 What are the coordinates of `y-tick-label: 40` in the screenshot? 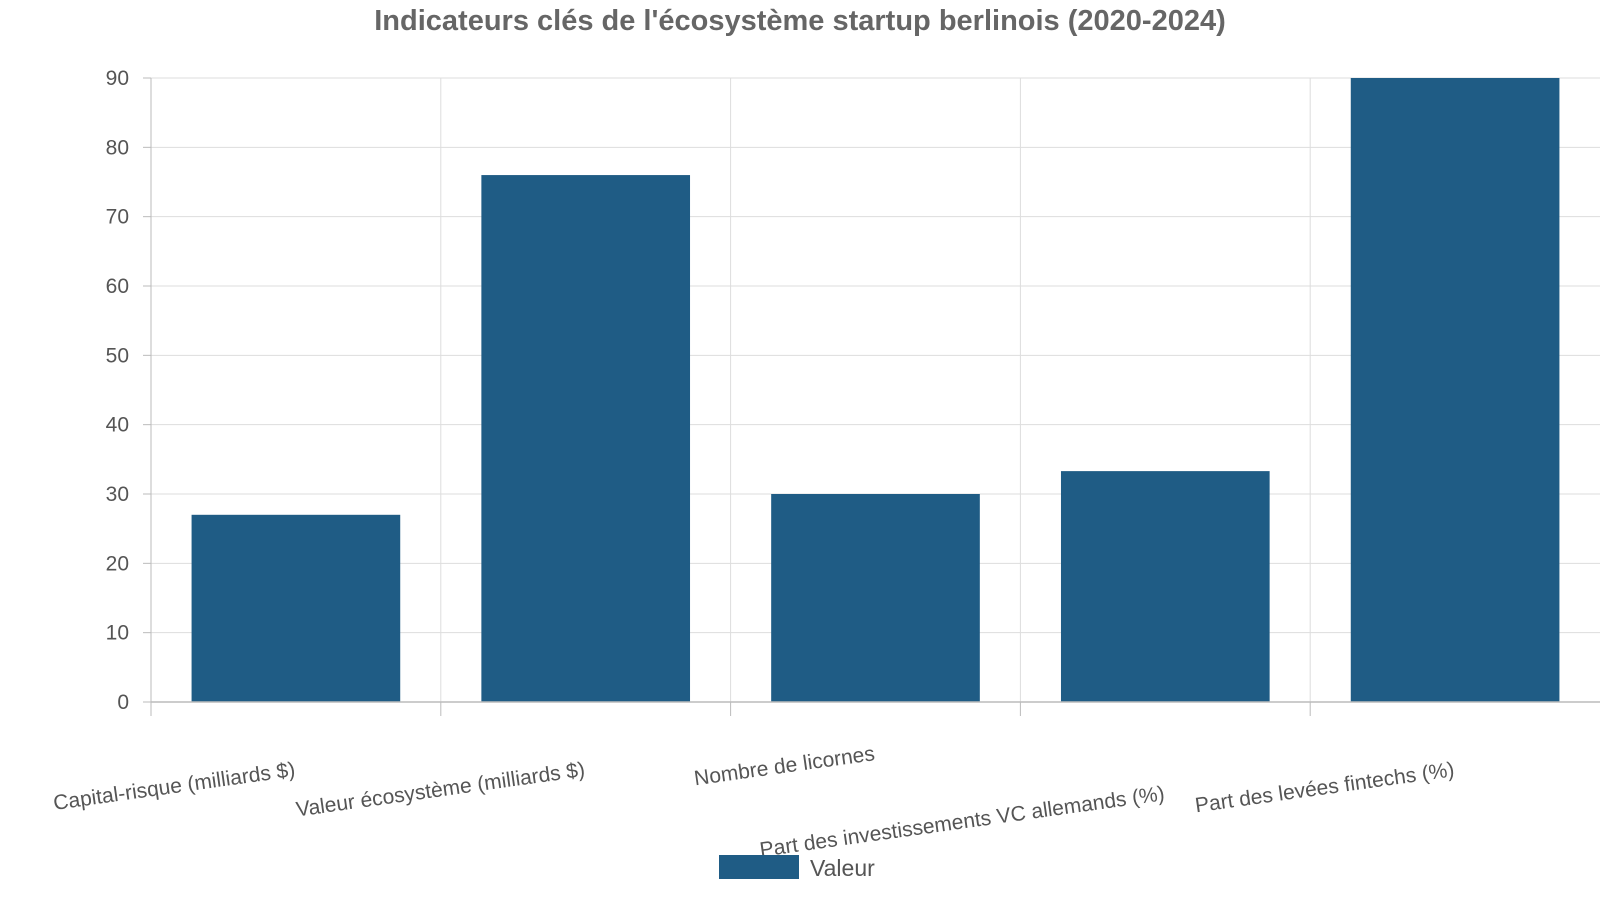 It's located at (117, 425).